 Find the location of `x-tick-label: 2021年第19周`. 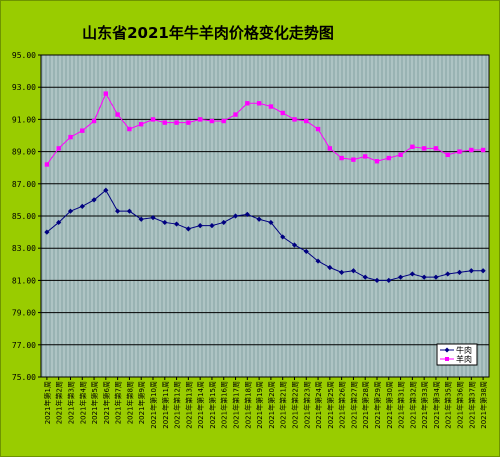

x-tick-label: 2021年第19周 is located at coordinates (259, 405).